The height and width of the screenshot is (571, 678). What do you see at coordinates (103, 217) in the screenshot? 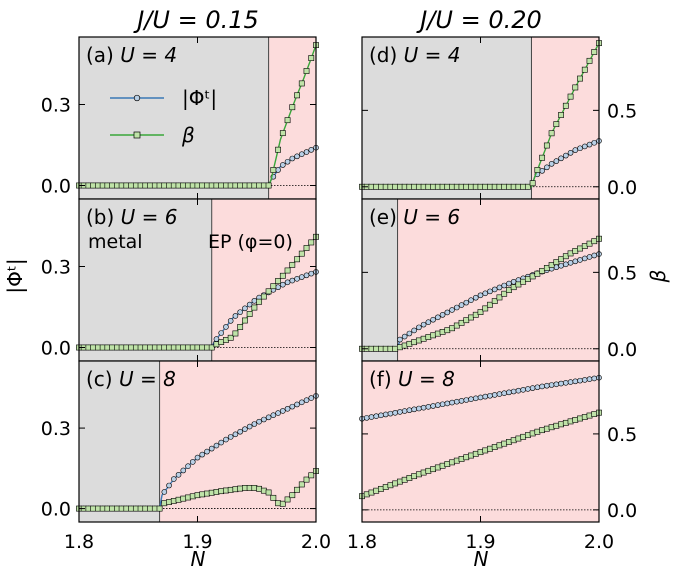
I see `panel-letter: (b)` at bounding box center [103, 217].